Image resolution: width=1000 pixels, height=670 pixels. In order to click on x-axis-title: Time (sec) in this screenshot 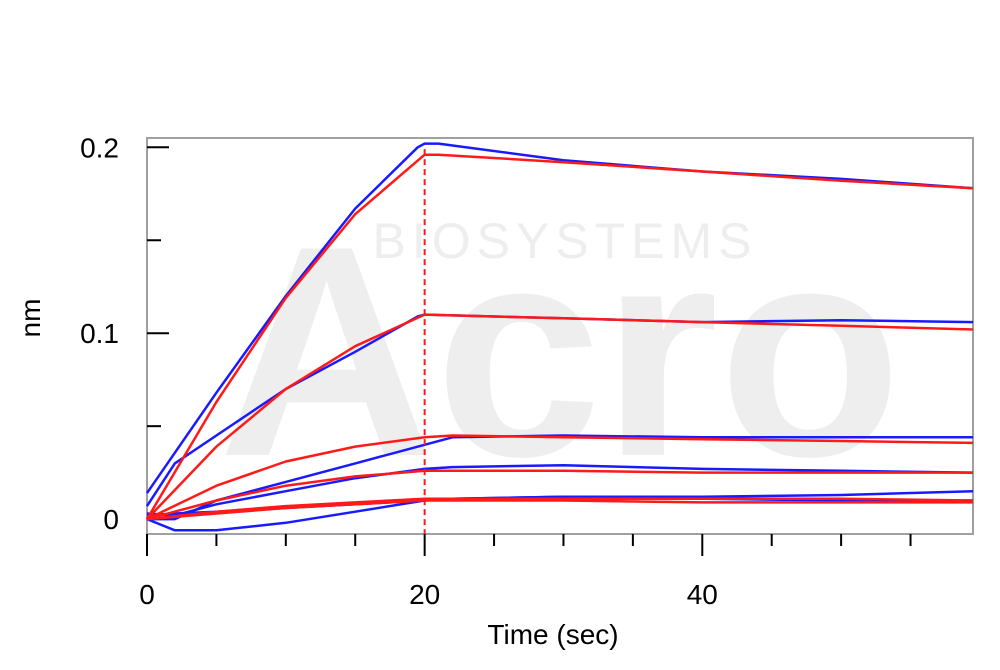, I will do `click(552, 634)`.